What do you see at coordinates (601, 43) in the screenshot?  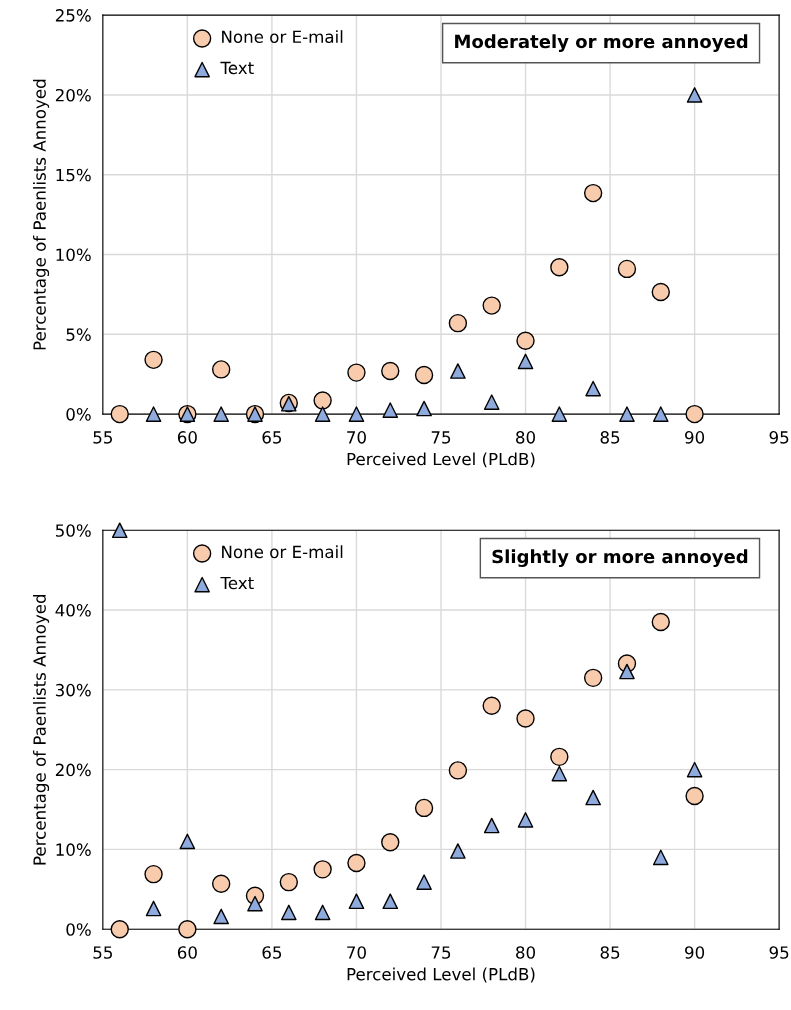 I see `text: Moderately or more annoyed` at bounding box center [601, 43].